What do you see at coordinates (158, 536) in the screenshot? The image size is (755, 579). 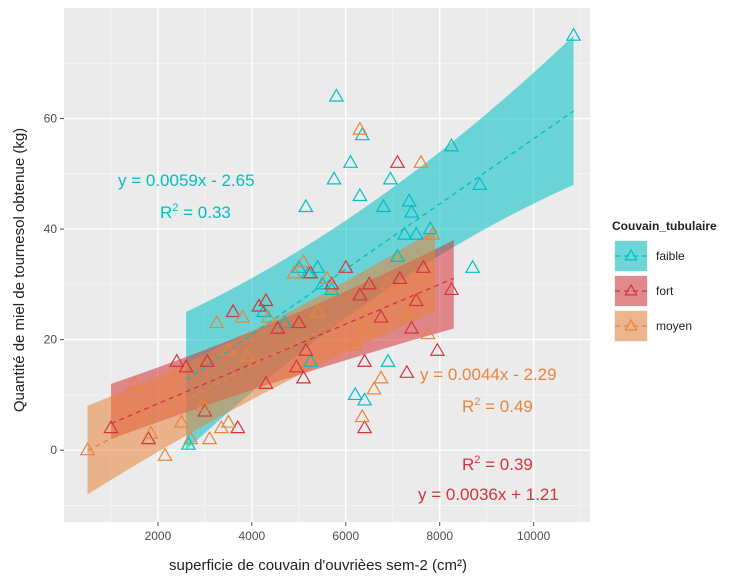 I see `x-tick-label: 2000` at bounding box center [158, 536].